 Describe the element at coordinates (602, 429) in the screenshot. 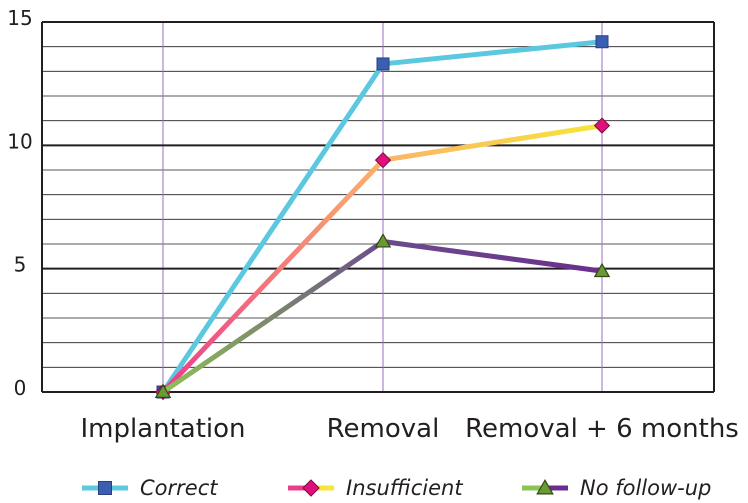

I see `x-category-label: Removal + 6 months` at that location.